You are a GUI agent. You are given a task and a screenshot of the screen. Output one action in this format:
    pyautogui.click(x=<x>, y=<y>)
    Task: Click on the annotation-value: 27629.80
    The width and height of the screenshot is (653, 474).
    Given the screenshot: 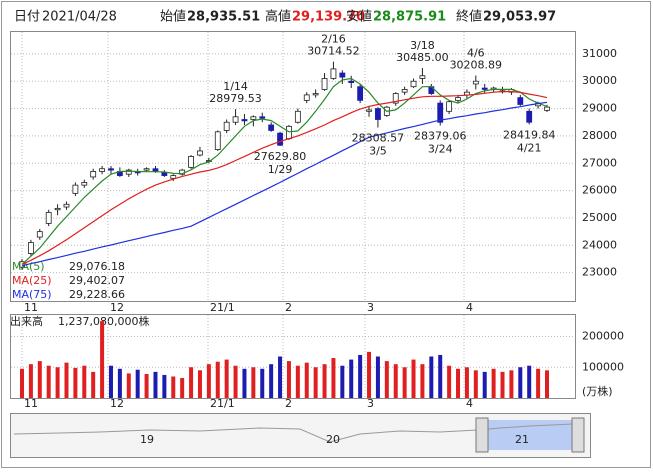 What is the action you would take?
    pyautogui.click(x=280, y=156)
    